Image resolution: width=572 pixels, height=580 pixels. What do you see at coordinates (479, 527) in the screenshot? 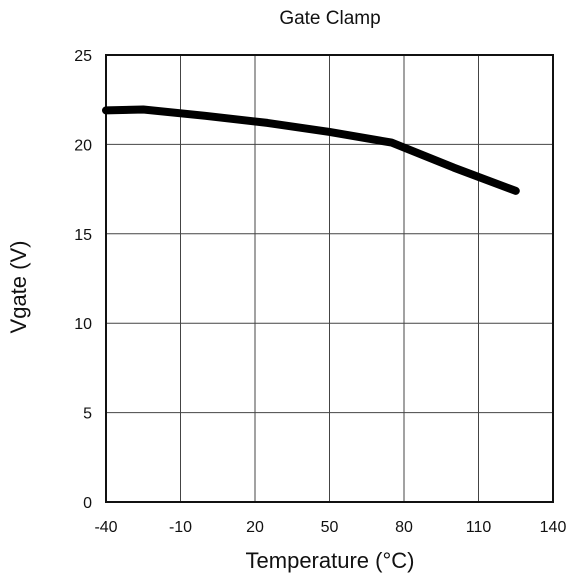
I see `x-tick-label: 110` at bounding box center [479, 527].